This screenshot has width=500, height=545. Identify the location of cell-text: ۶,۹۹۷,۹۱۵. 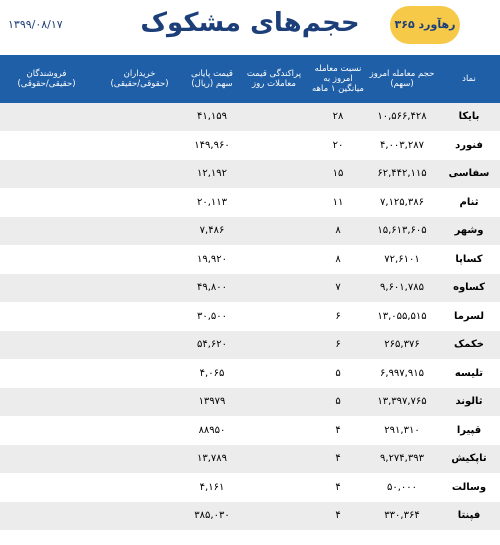
(402, 373).